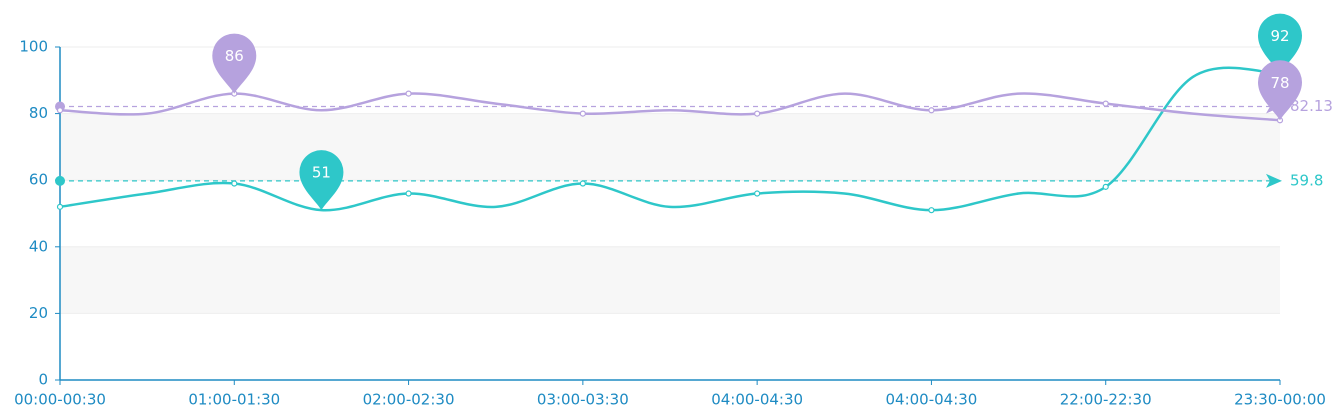 The width and height of the screenshot is (1341, 414). What do you see at coordinates (1274, 180) in the screenshot?
I see `average-arrow` at bounding box center [1274, 180].